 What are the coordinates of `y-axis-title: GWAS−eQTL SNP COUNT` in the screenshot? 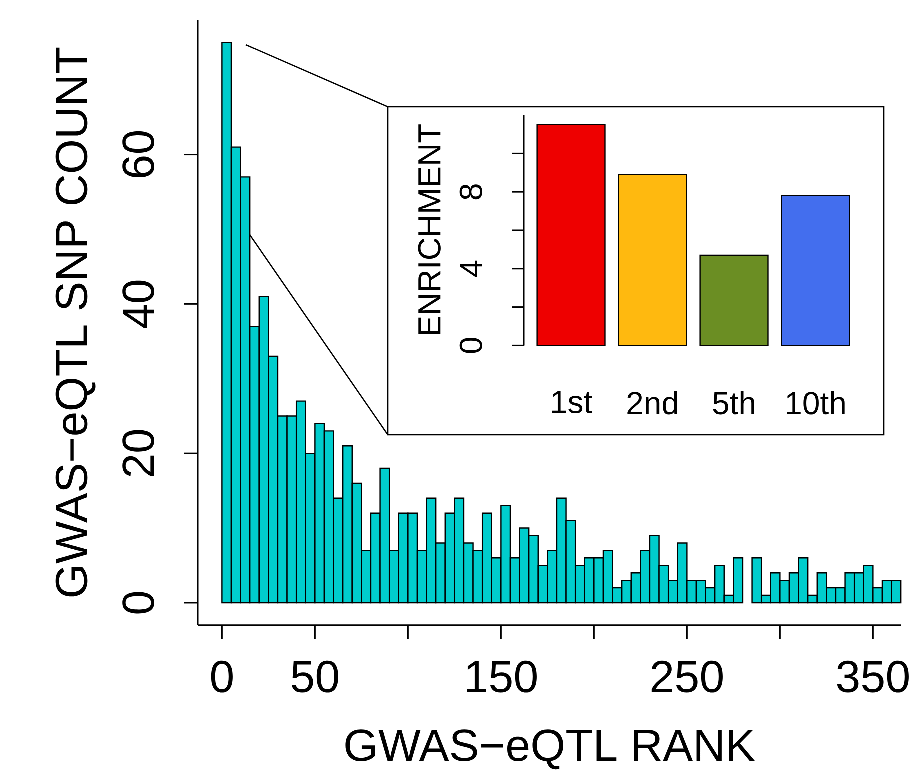 It's located at (76, 322).